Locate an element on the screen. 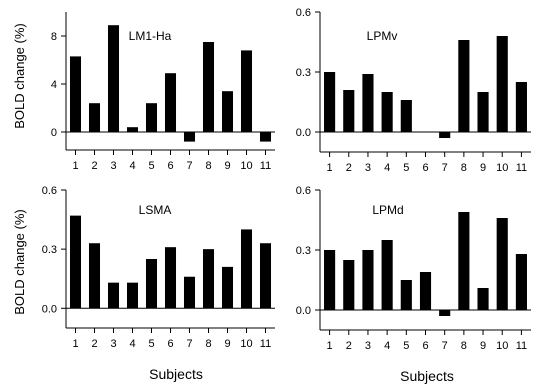 Image resolution: width=537 pixels, height=384 pixels. chart-title: LPMv is located at coordinates (382, 36).